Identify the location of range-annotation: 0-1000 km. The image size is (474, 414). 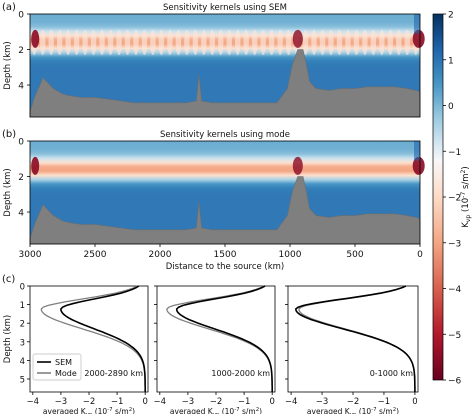
(392, 373).